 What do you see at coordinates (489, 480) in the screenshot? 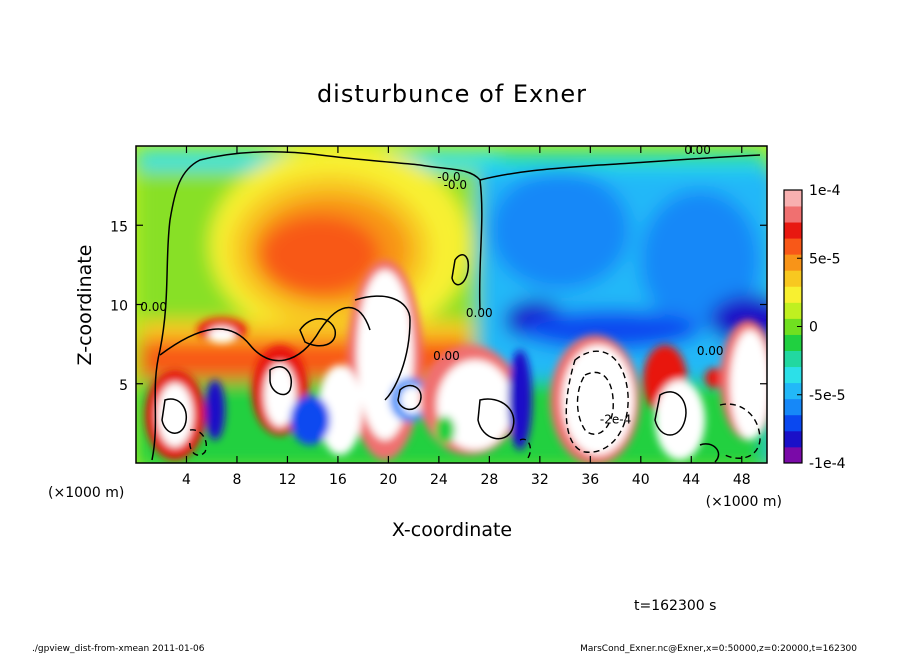
I see `x-tick-label: 28` at bounding box center [489, 480].